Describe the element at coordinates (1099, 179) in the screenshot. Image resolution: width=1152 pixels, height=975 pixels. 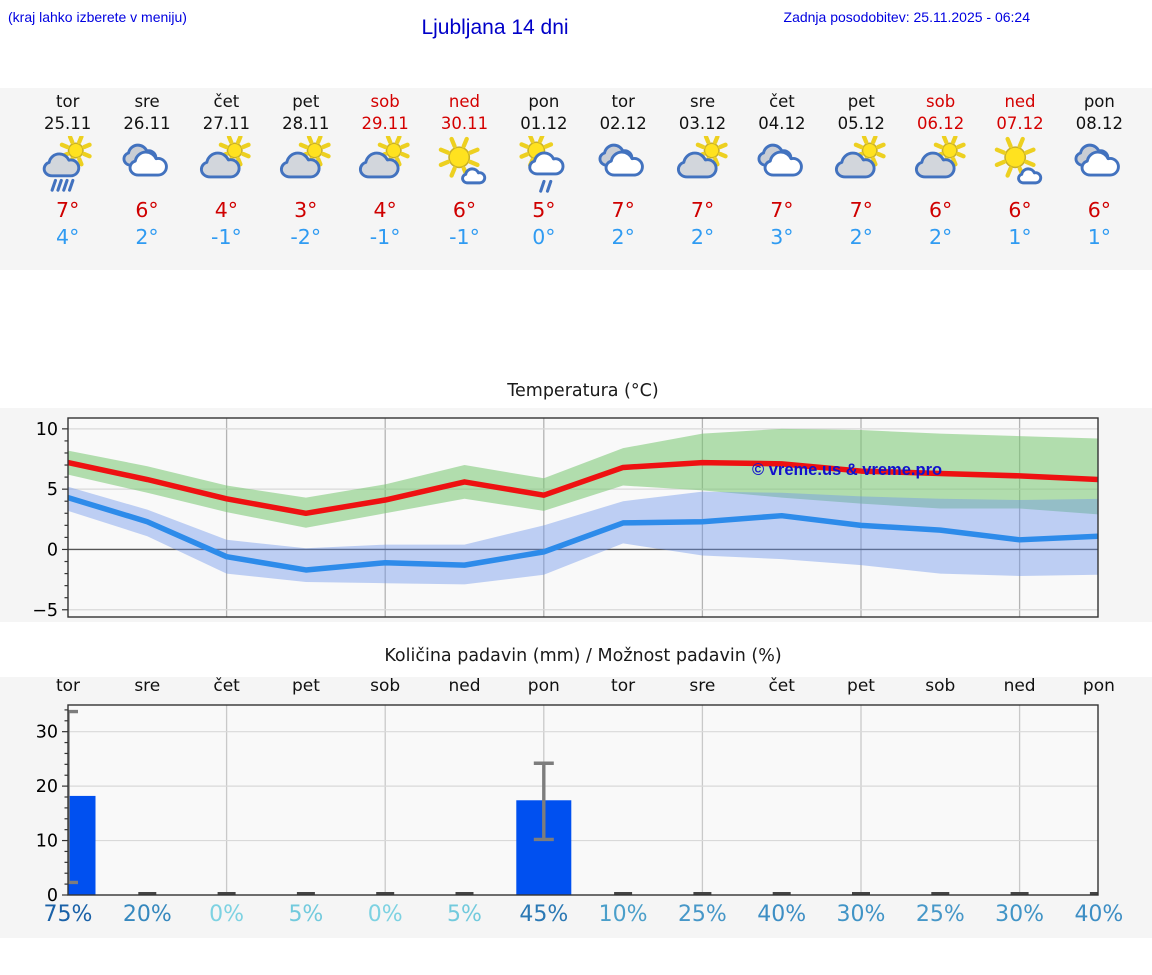
I see `forecast-day: pon 08.12 6° 1°` at that location.